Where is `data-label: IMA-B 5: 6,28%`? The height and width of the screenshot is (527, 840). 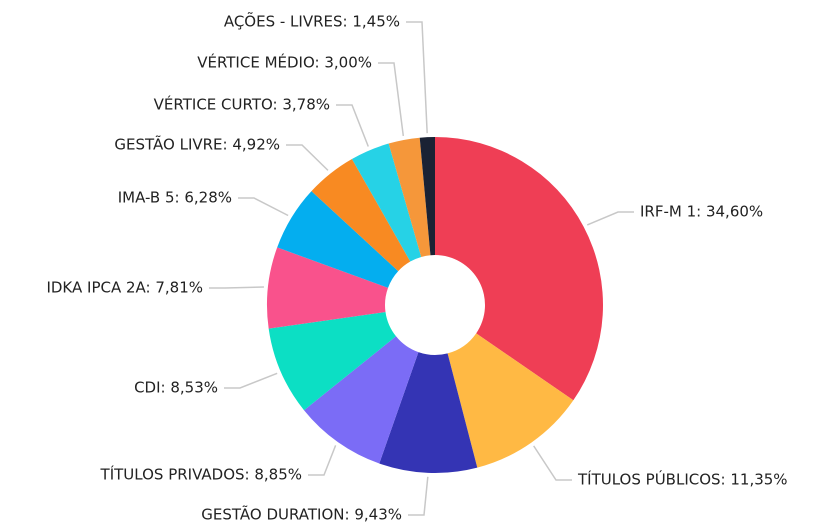 data-label: IMA-B 5: 6,28% is located at coordinates (175, 198).